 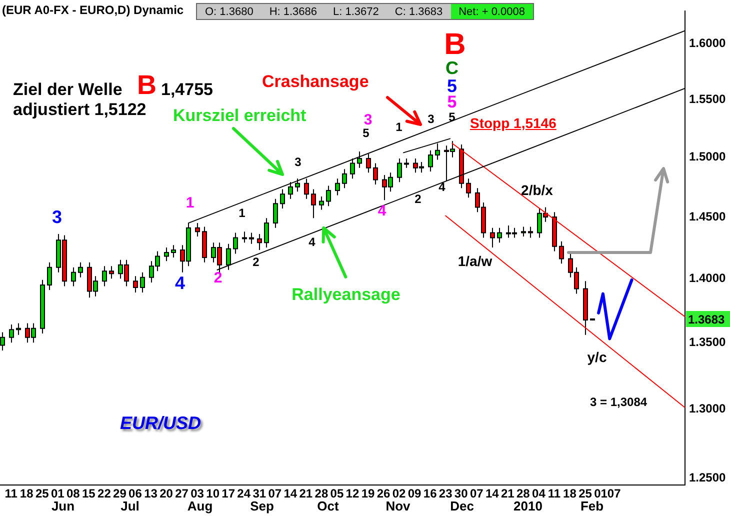 What do you see at coordinates (707, 408) in the screenshot?
I see `y-tick-label: 1.3000` at bounding box center [707, 408].